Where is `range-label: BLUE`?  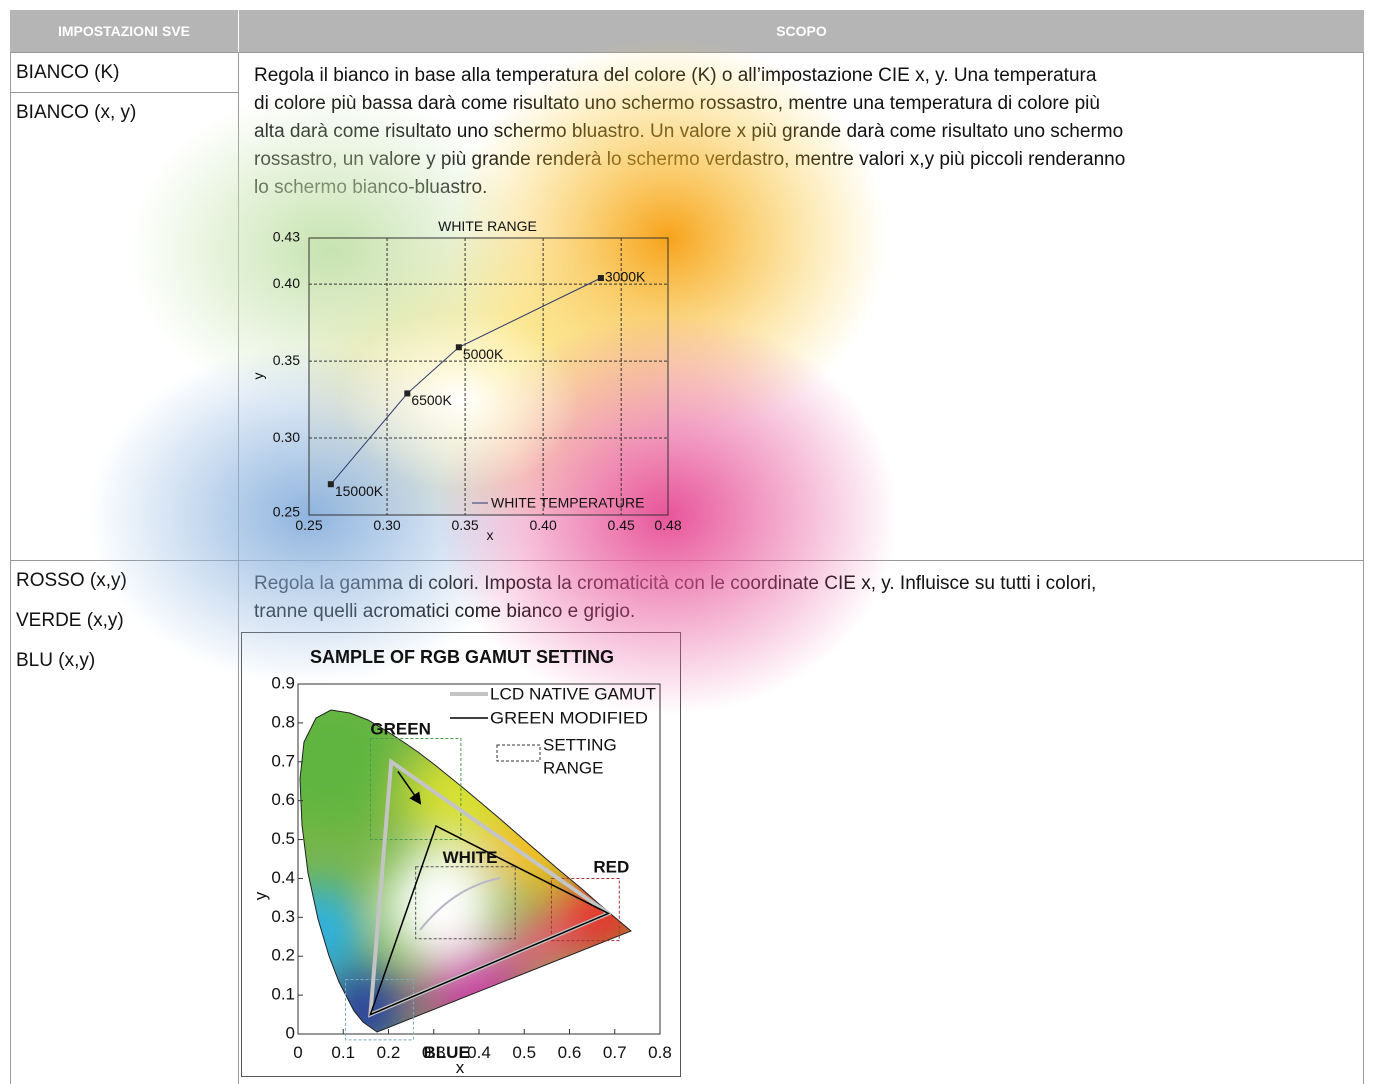 range-label: BLUE is located at coordinates (447, 1052).